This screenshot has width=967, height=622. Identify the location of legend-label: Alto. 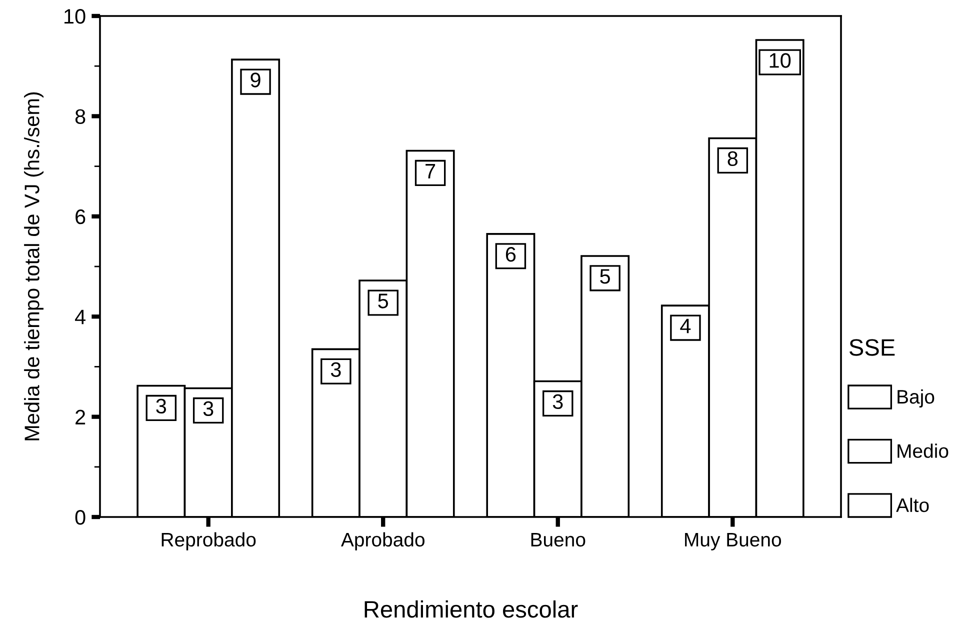
(912, 505).